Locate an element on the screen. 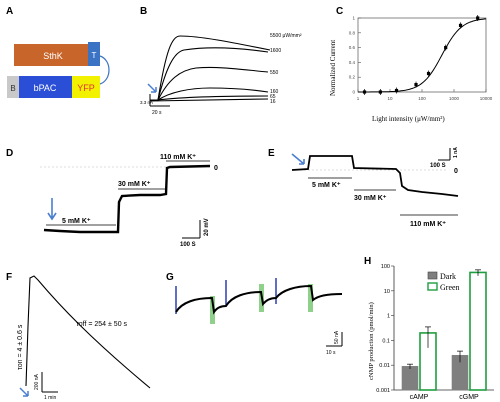  c-axes-frame is located at coordinates (422, 55).